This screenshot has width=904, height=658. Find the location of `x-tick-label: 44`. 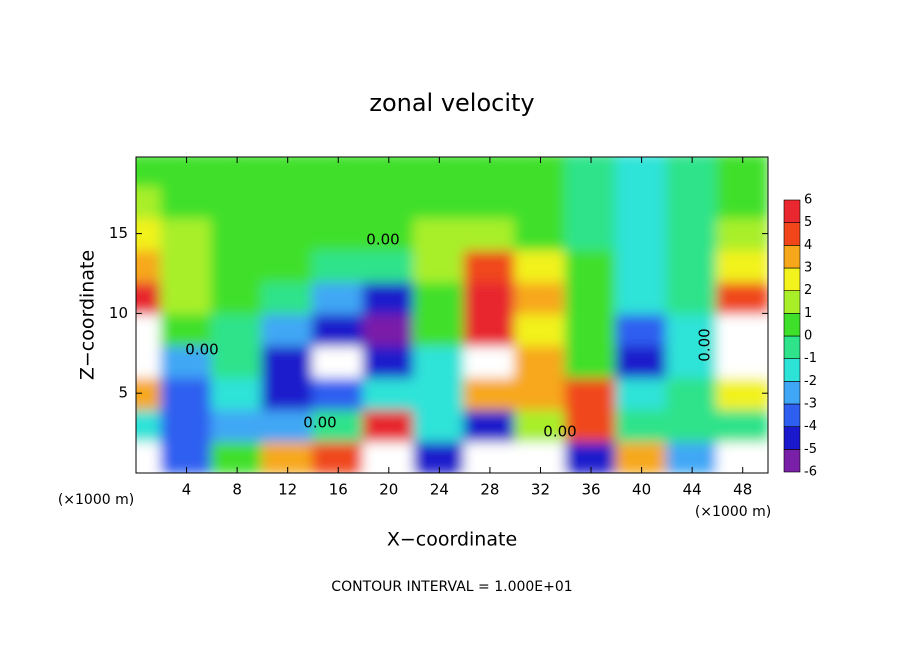

x-tick-label: 44 is located at coordinates (692, 490).